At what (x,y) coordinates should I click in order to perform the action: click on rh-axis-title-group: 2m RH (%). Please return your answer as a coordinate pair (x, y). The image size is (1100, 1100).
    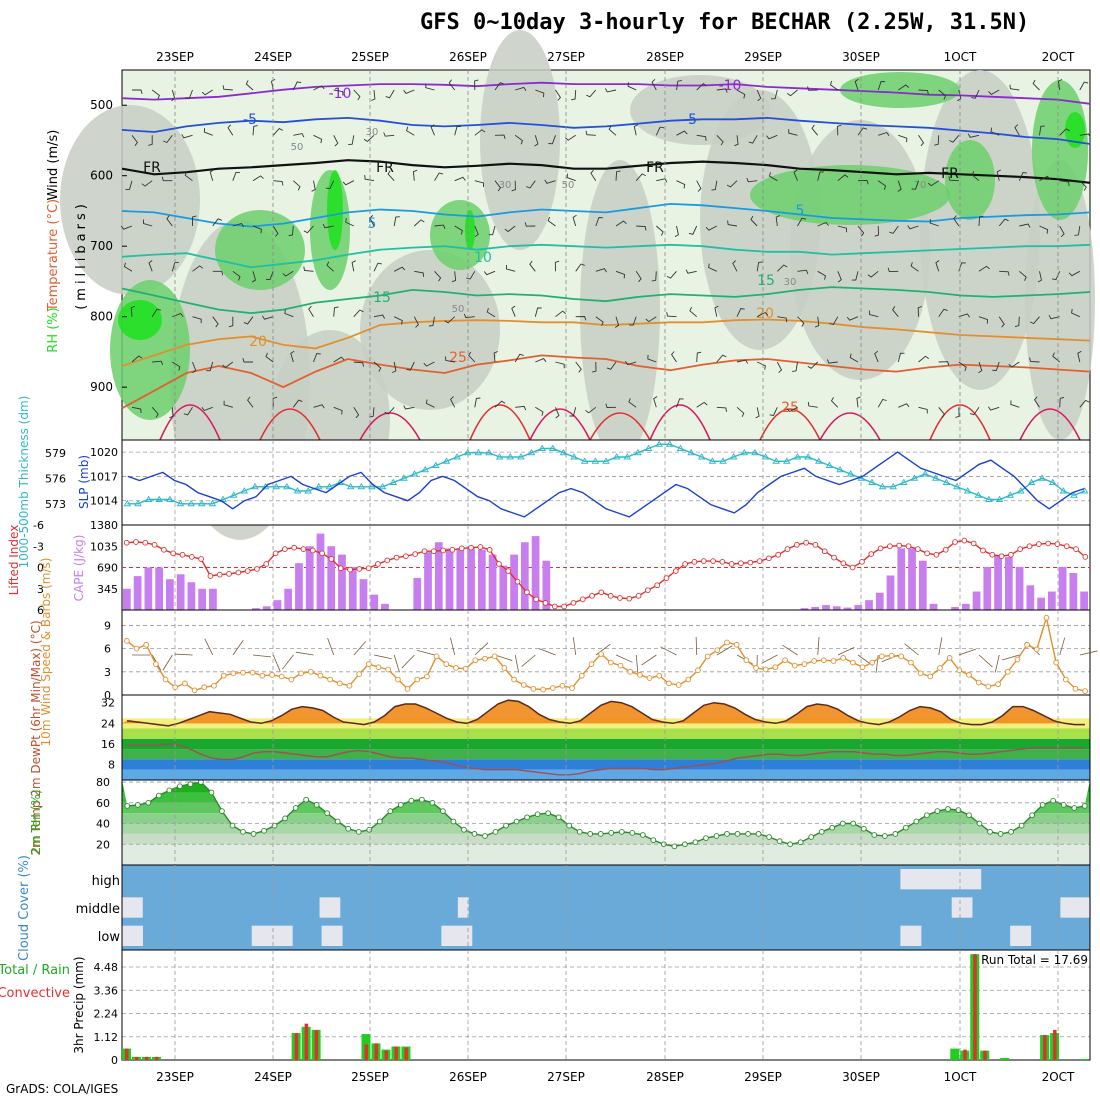
    Looking at the image, I should click on (36, 821).